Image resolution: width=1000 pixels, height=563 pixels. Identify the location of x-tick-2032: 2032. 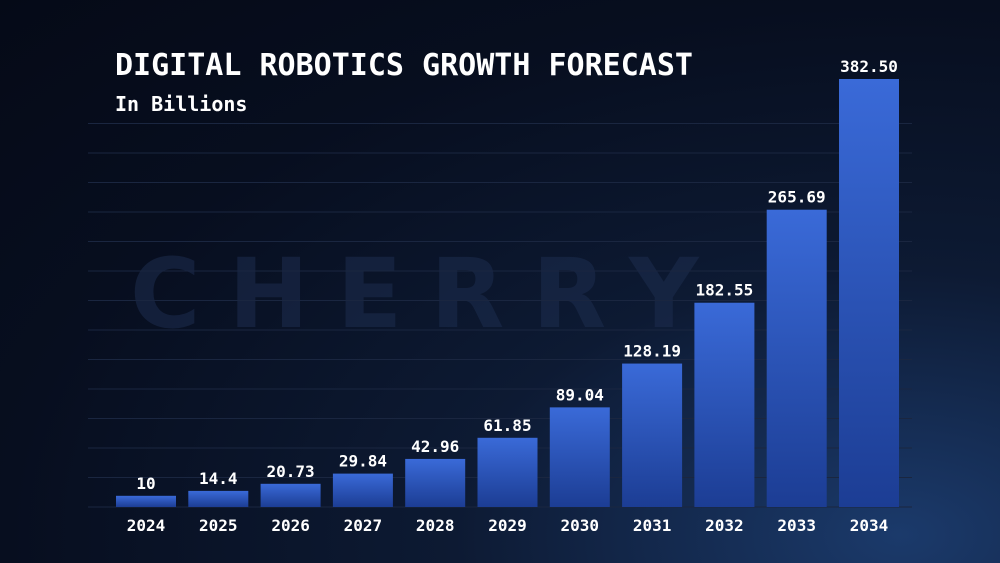
(724, 525).